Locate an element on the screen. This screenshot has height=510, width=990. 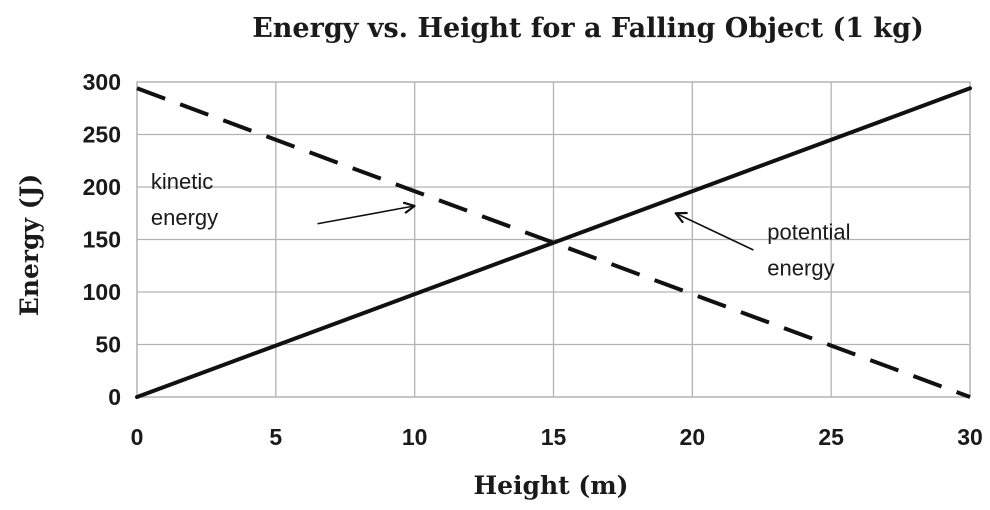
y-tick-label-150: 150 is located at coordinates (102, 240).